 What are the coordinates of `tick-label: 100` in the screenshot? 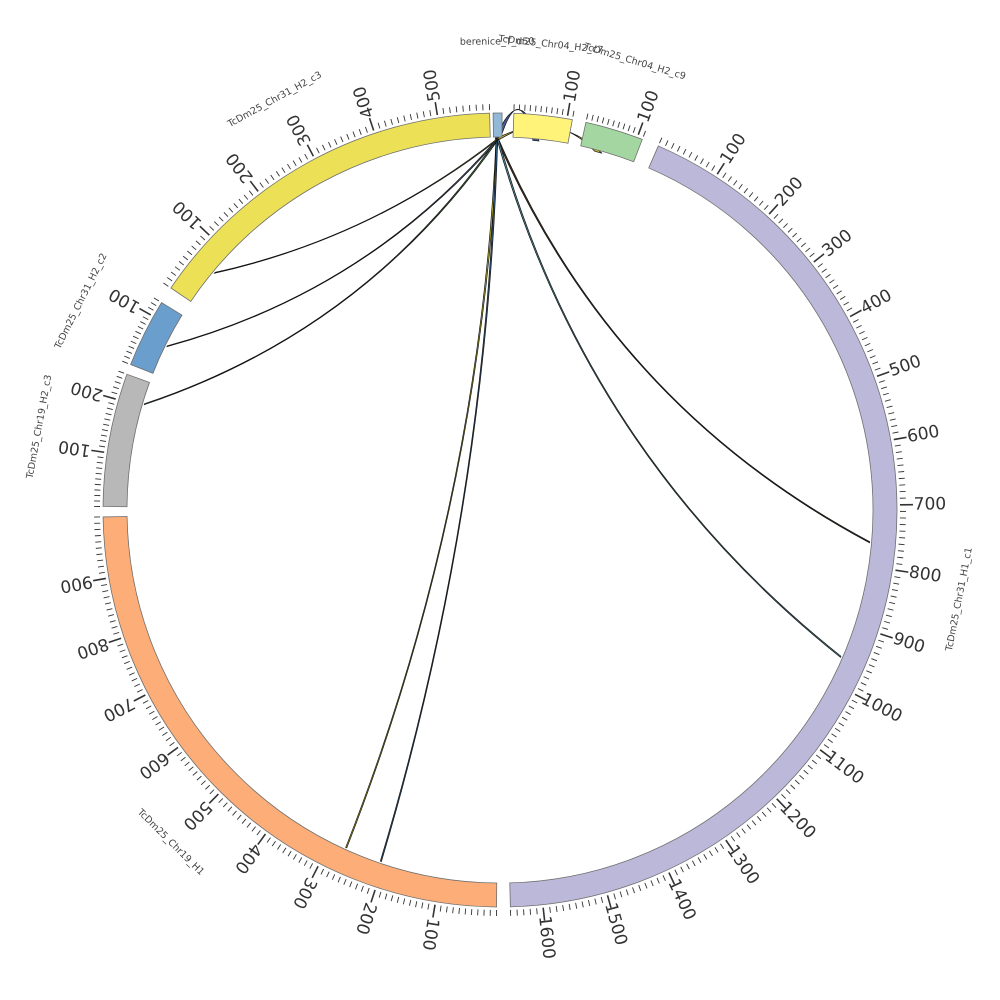 It's located at (733, 149).